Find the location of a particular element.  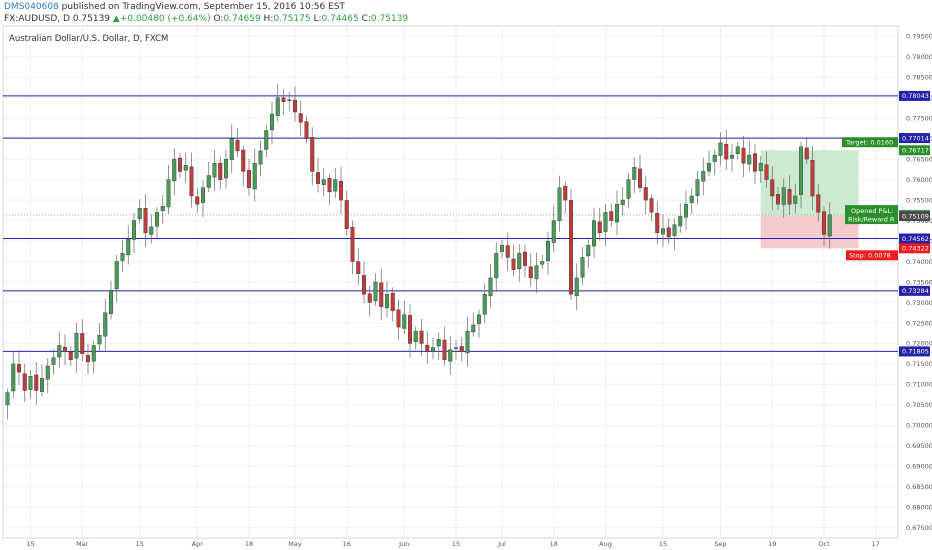

high-value: 0.75175 is located at coordinates (292, 19).